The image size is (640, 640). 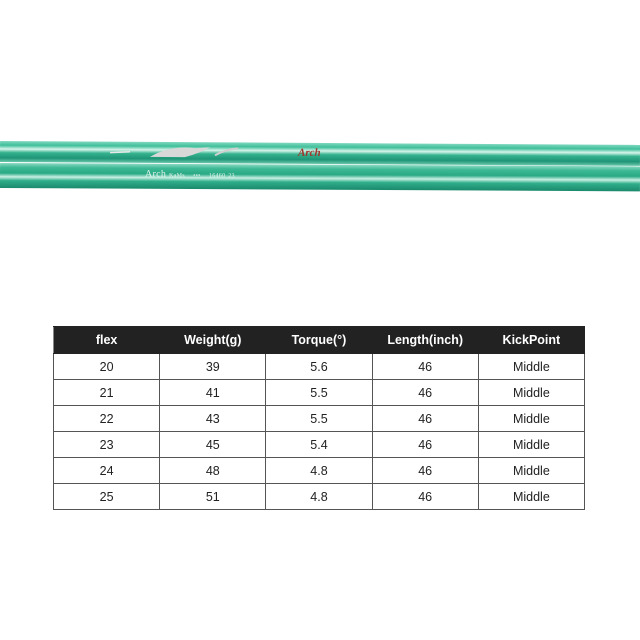 I want to click on table-row: 22 43 5.5 46 Middle, so click(x=319, y=418).